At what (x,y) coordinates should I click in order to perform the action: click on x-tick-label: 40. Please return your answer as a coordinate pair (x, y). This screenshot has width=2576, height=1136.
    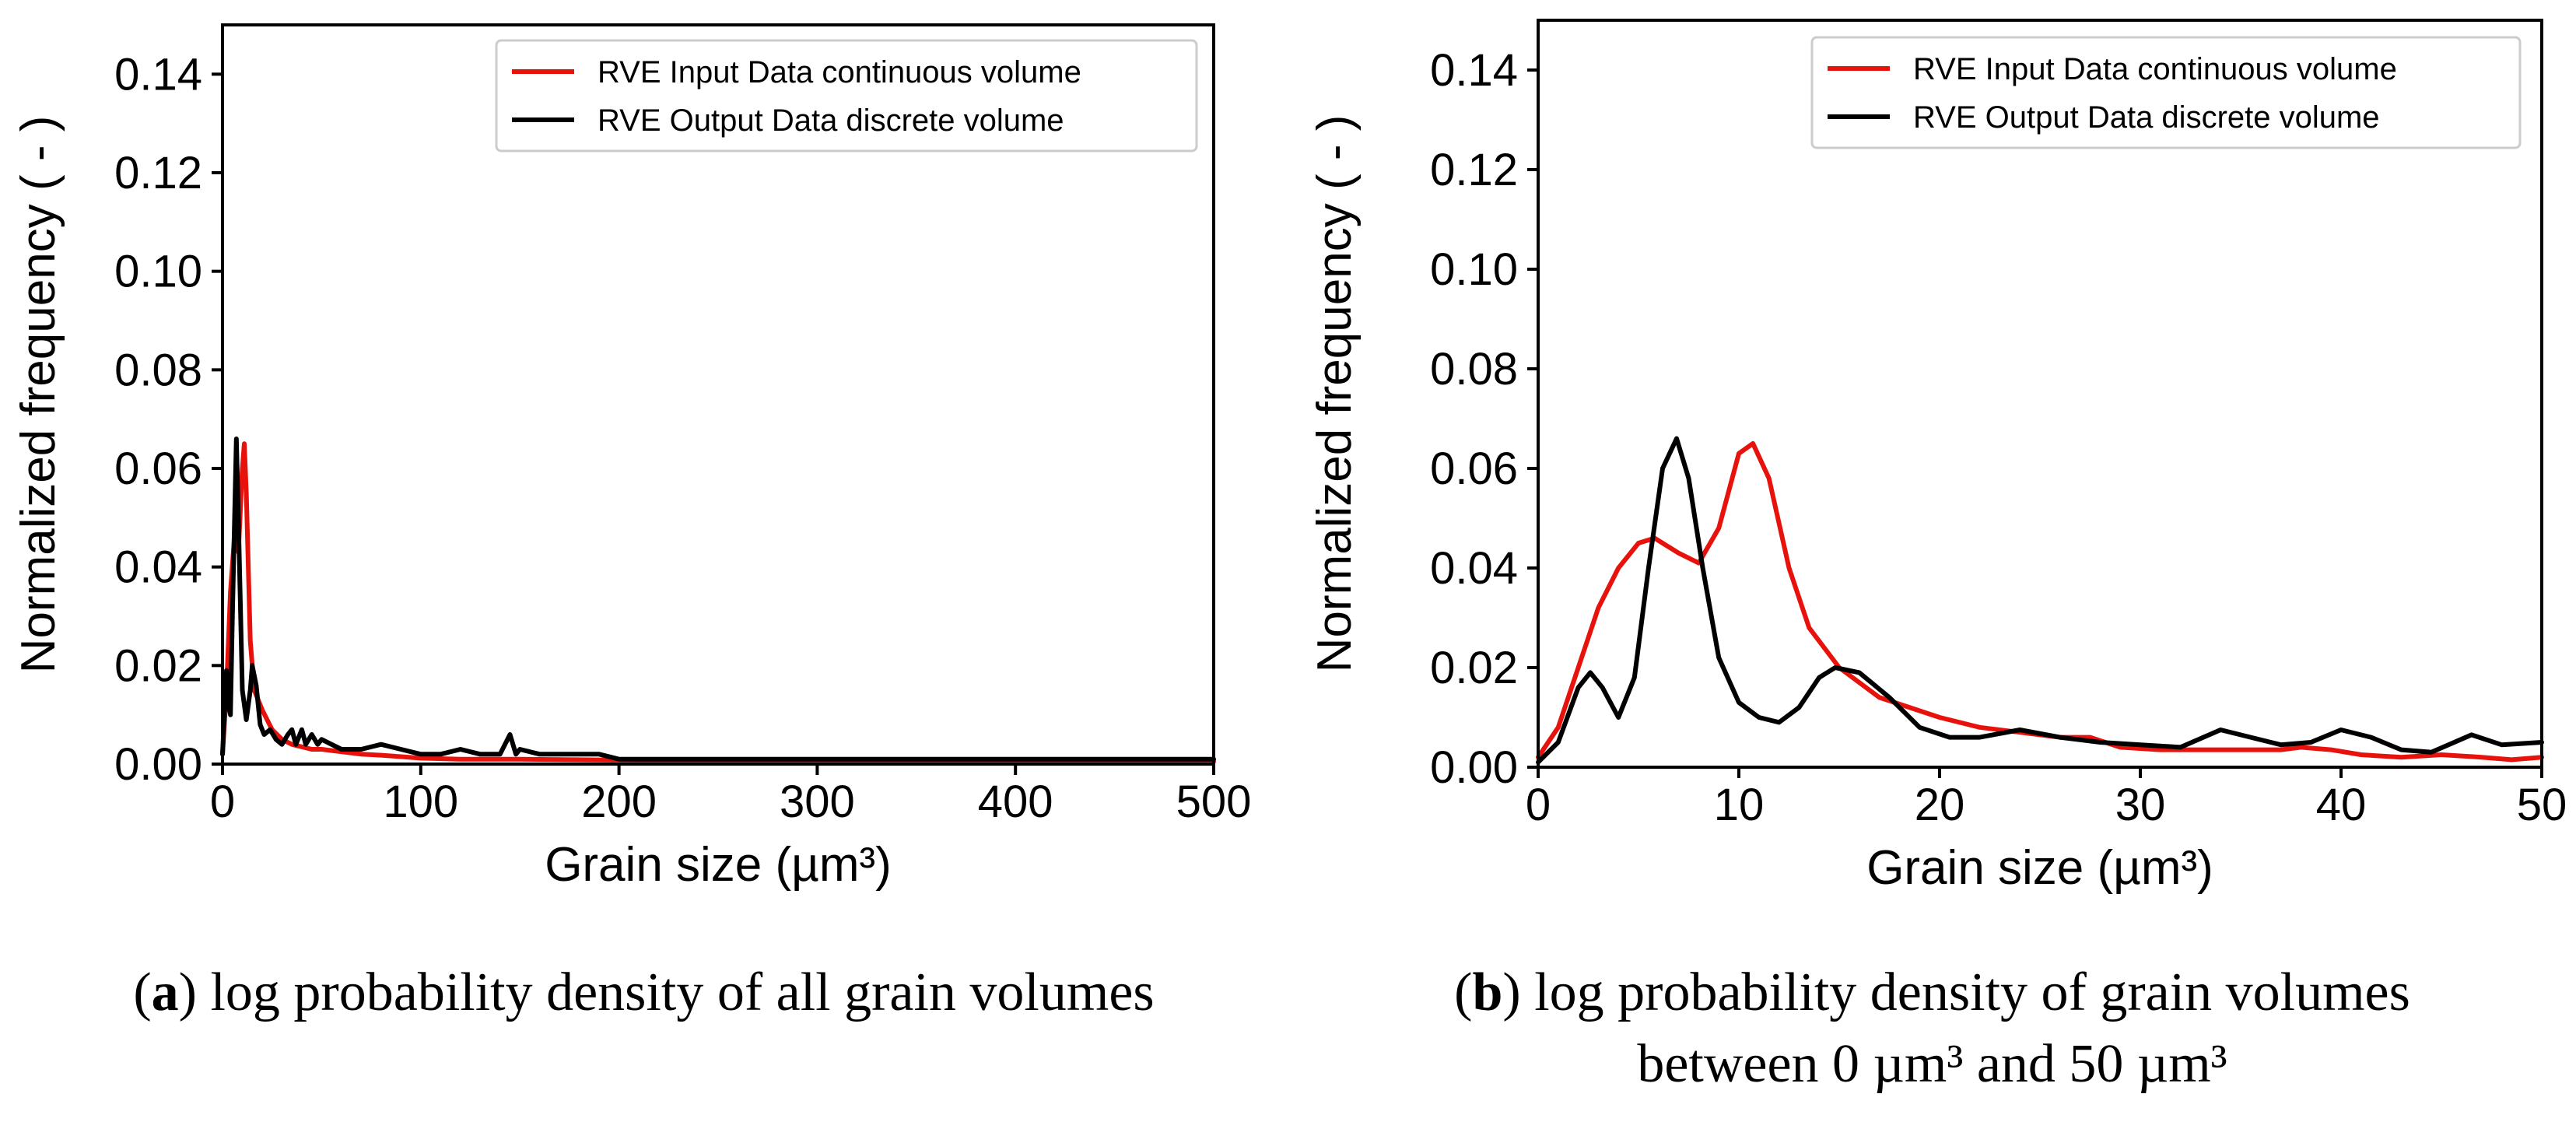
    Looking at the image, I should click on (2341, 805).